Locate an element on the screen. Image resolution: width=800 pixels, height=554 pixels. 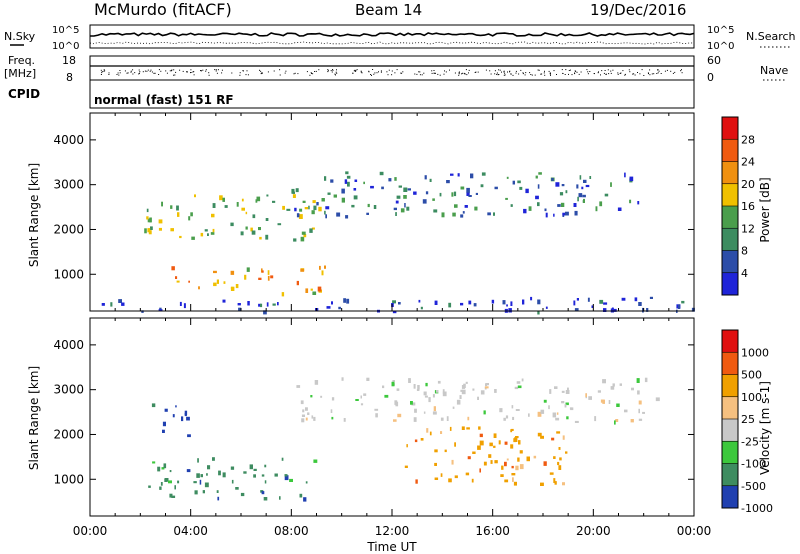
time-tick-label: 20:00 is located at coordinates (593, 531).